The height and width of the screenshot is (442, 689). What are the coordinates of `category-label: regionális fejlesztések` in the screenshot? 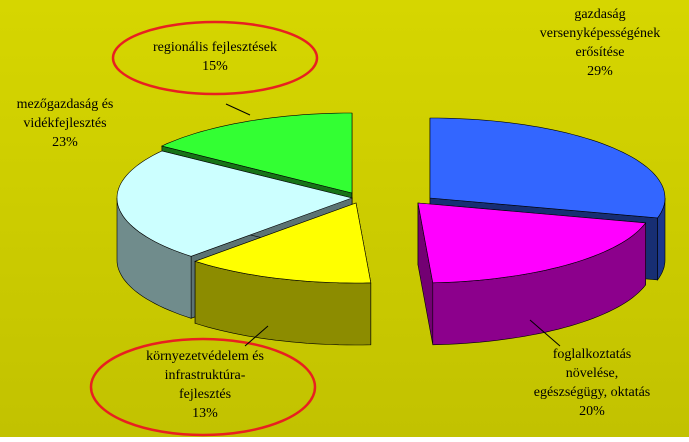 It's located at (215, 47).